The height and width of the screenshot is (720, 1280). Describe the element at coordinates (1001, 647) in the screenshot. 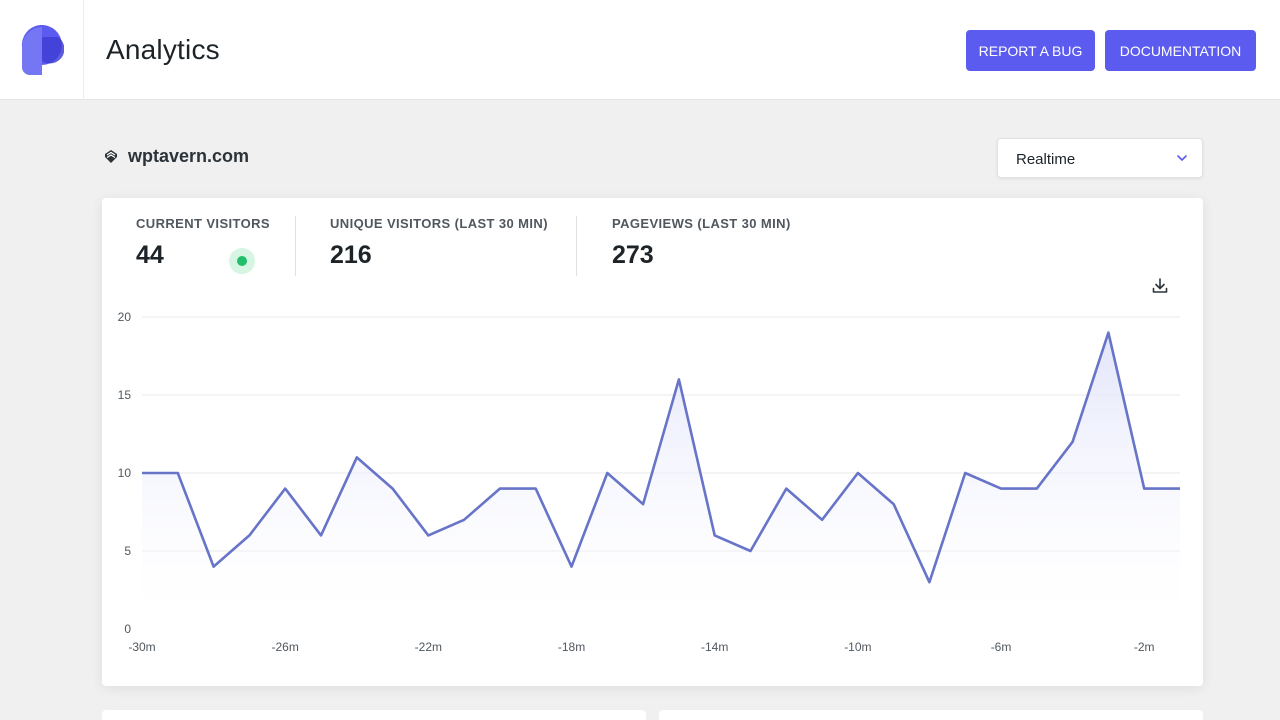

I see `x-tick-label: -6m` at that location.